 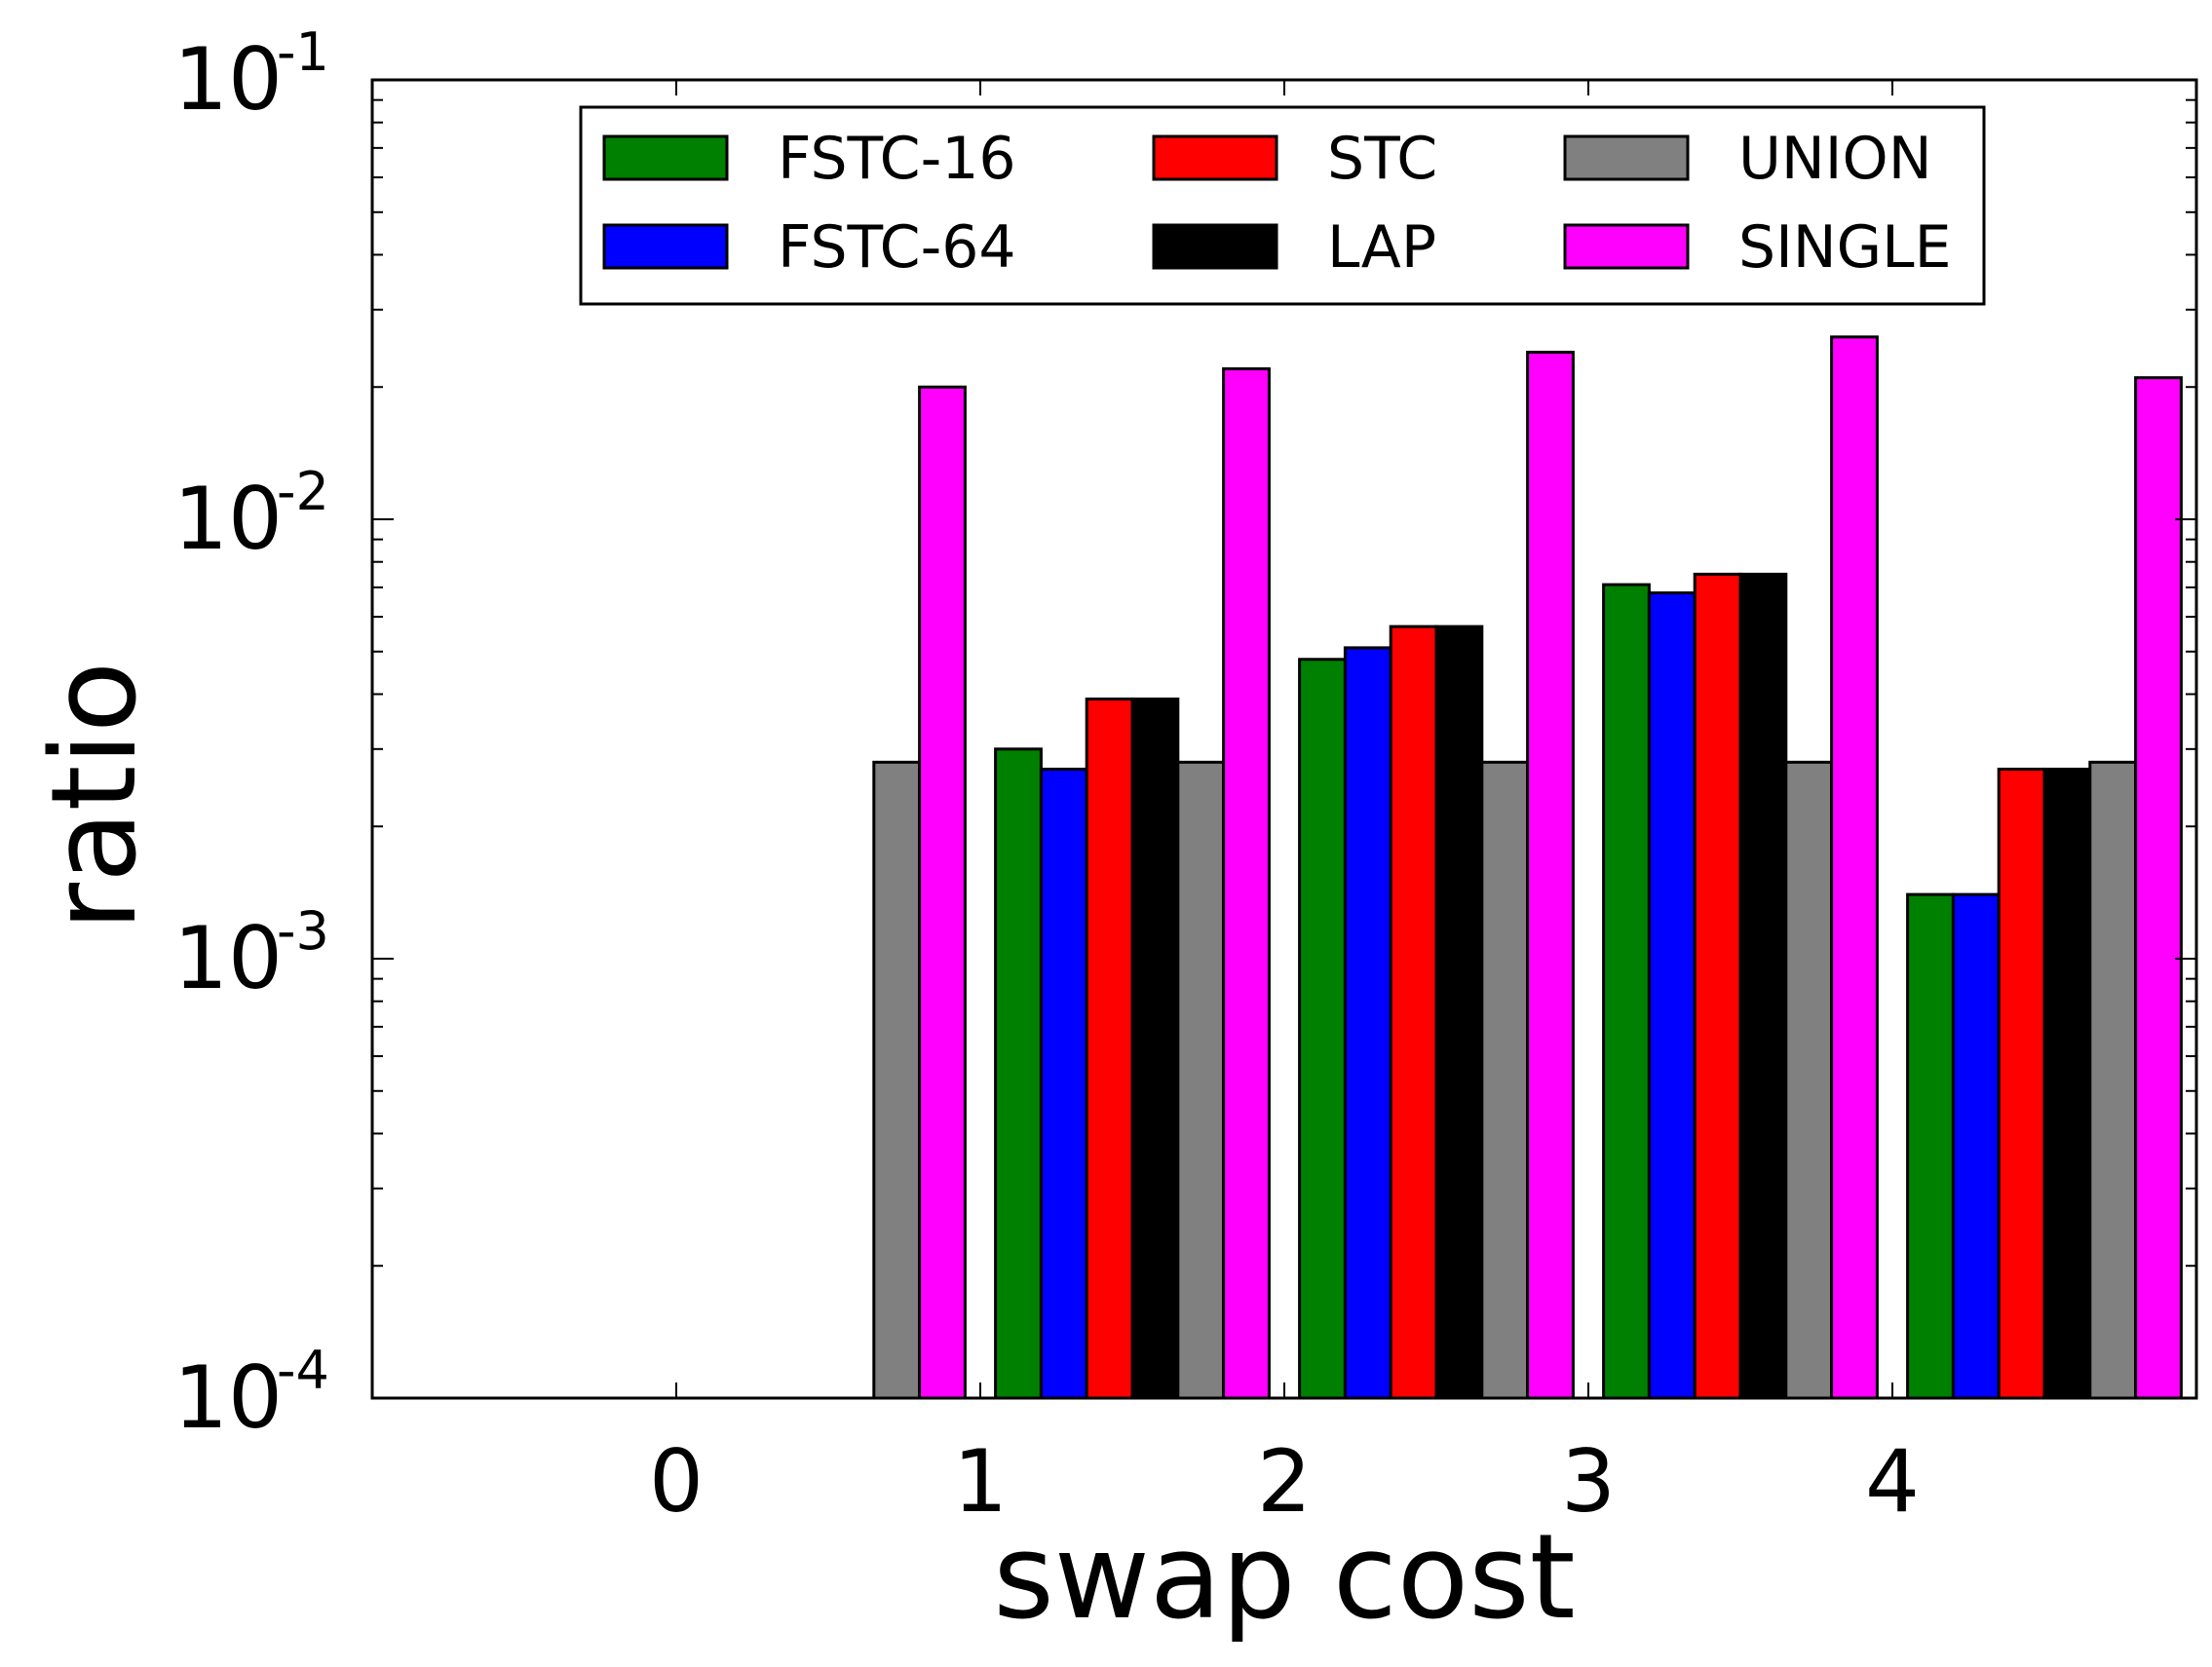 I want to click on x-tick-label: 1, so click(x=981, y=1481).